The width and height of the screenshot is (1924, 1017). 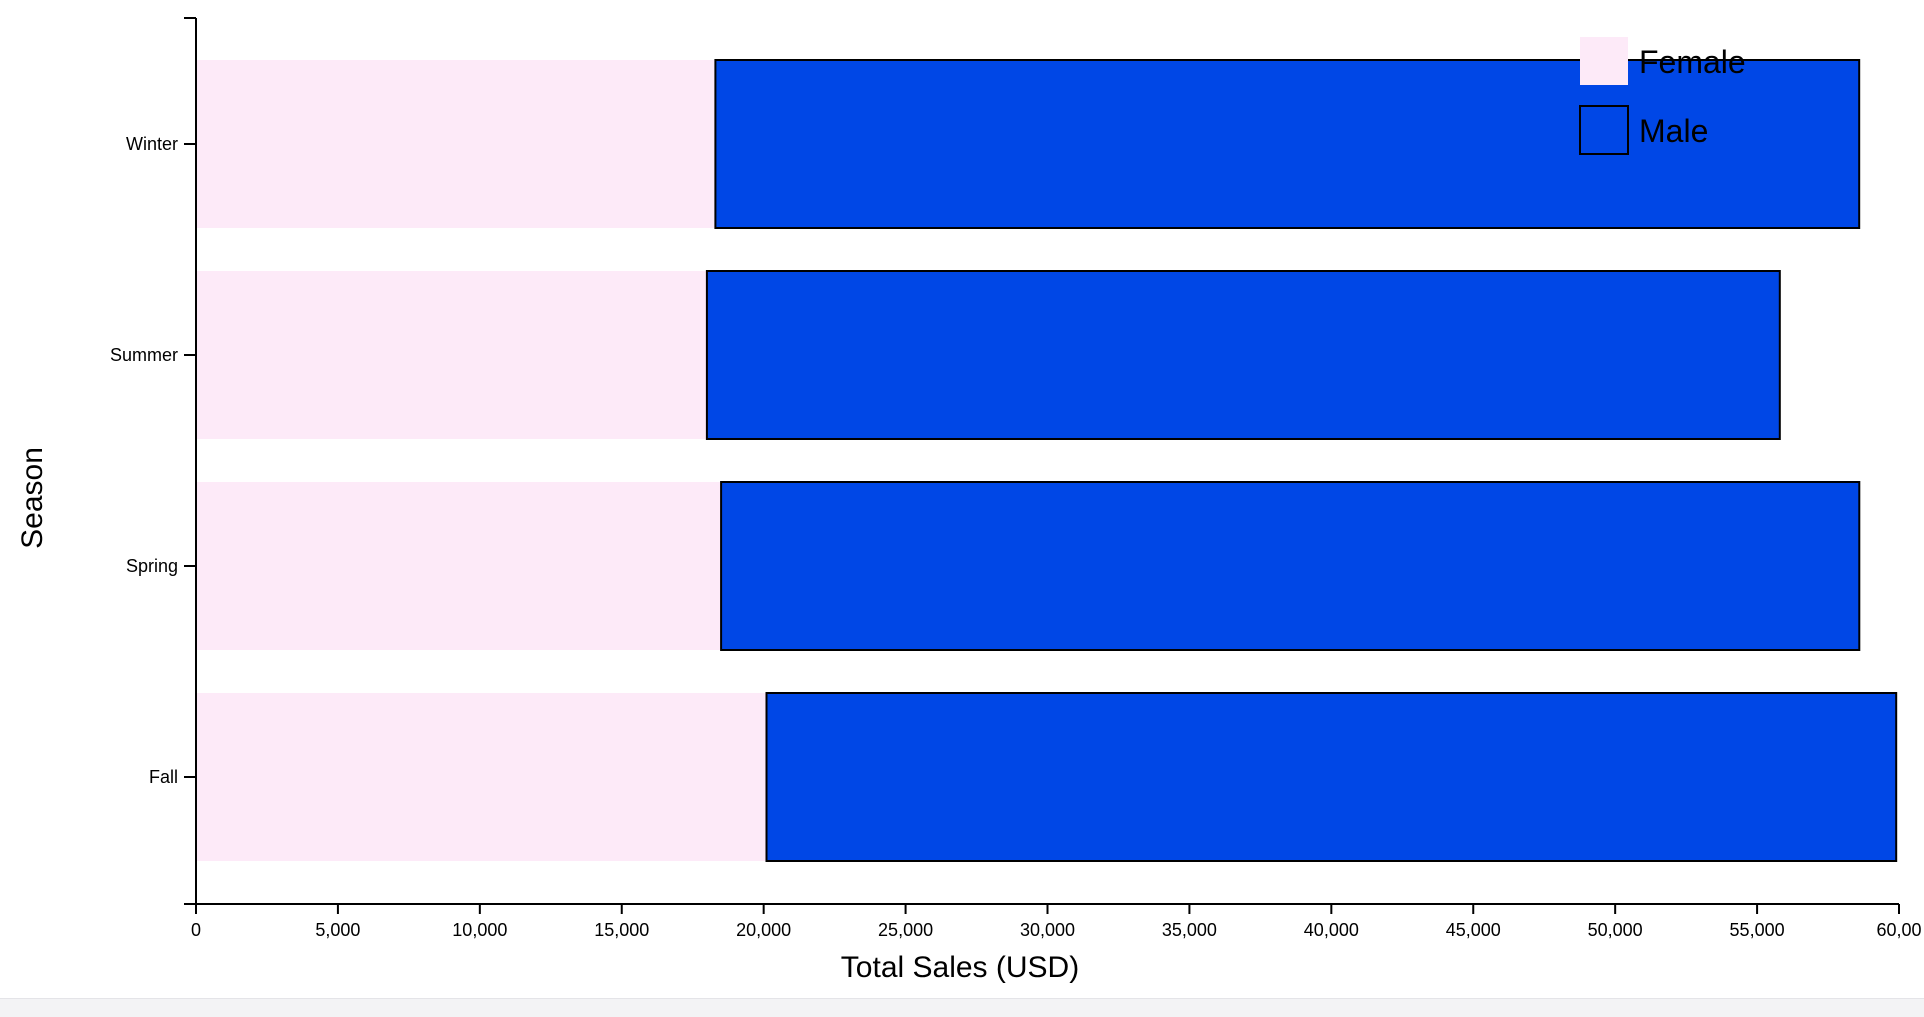 What do you see at coordinates (32, 498) in the screenshot?
I see `y-axis-title: Season` at bounding box center [32, 498].